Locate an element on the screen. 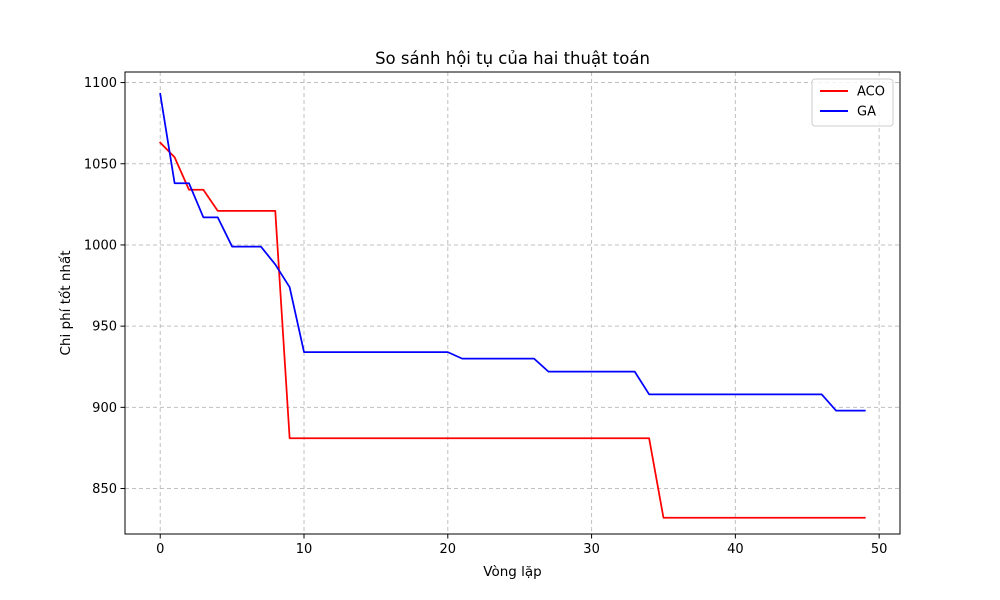  y-tick-label: 900 is located at coordinates (104, 408).